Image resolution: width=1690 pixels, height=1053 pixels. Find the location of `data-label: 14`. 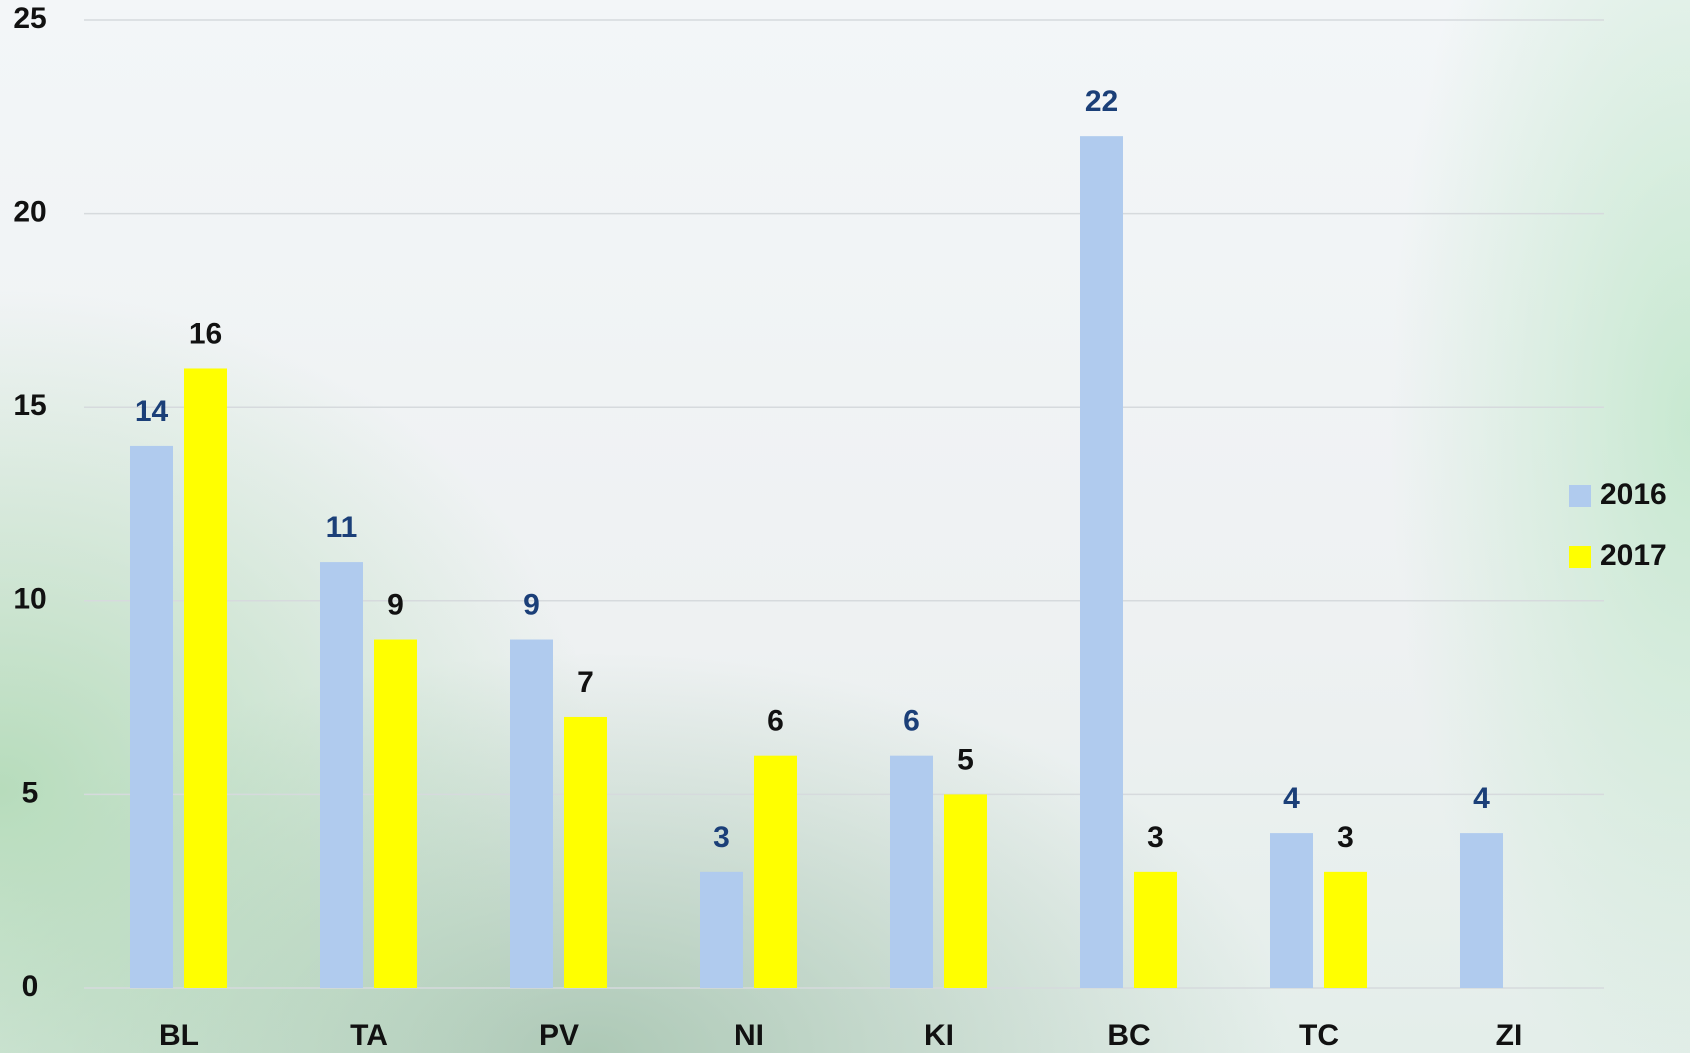

data-label: 14 is located at coordinates (152, 411).